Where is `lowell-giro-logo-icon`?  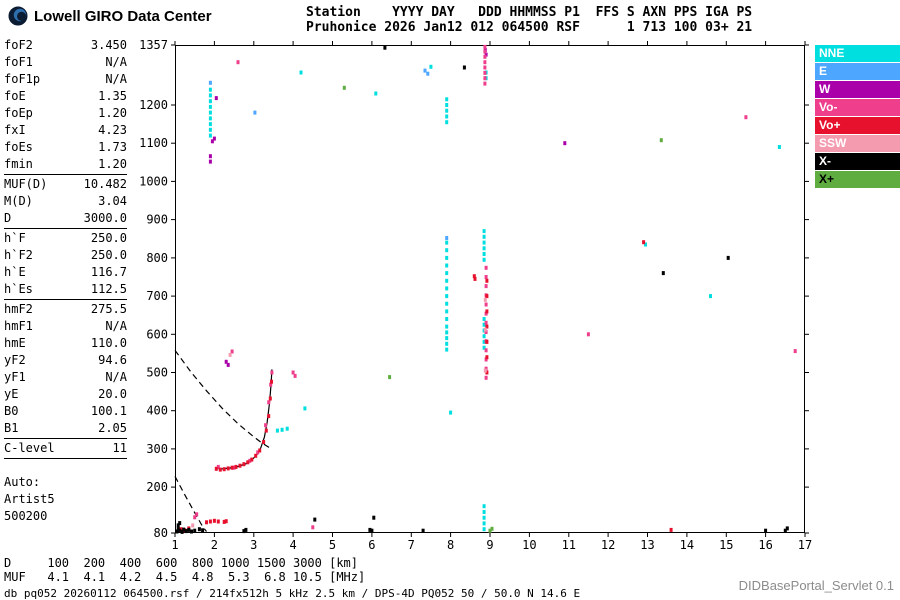
lowell-giro-logo-icon is located at coordinates (18, 16).